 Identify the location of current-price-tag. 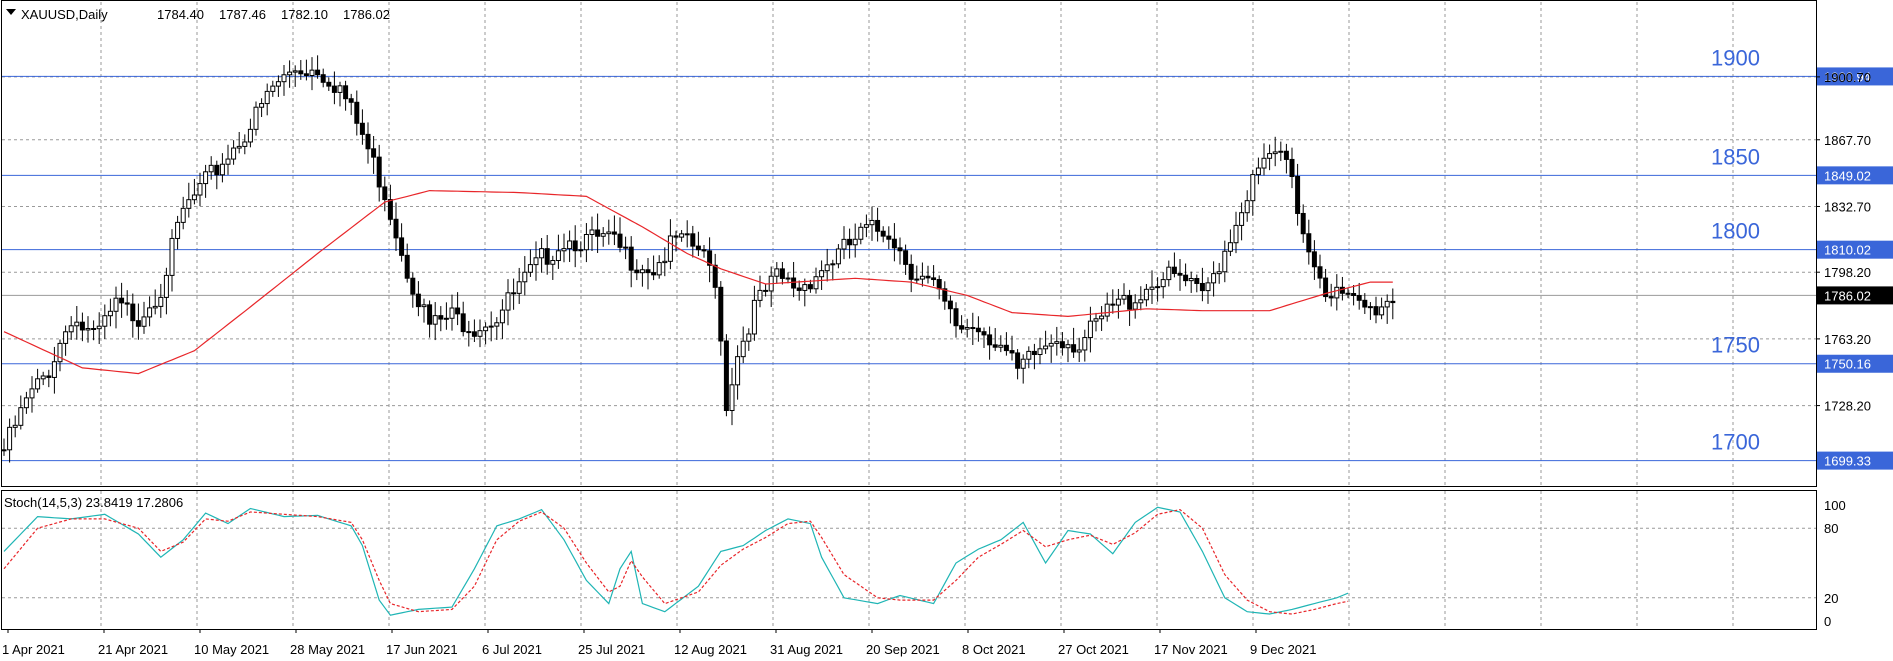
(1855, 295).